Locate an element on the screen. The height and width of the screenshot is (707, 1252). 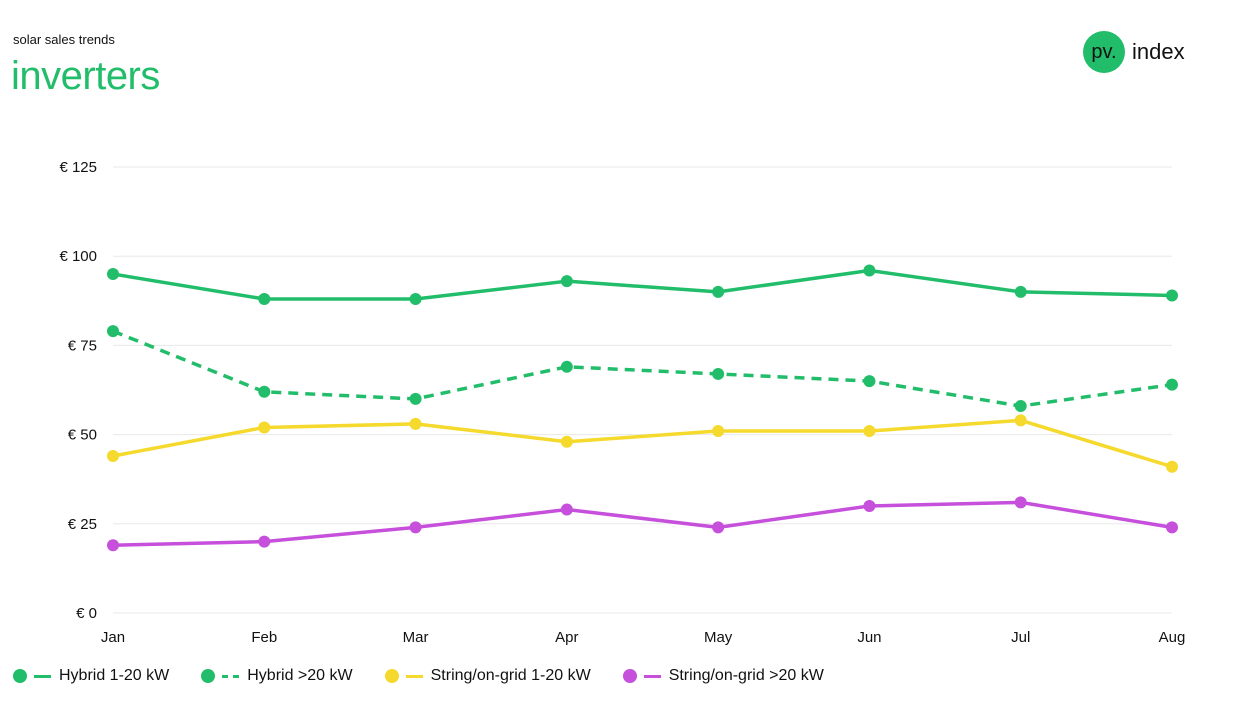
x-tick-label: Jun is located at coordinates (869, 637).